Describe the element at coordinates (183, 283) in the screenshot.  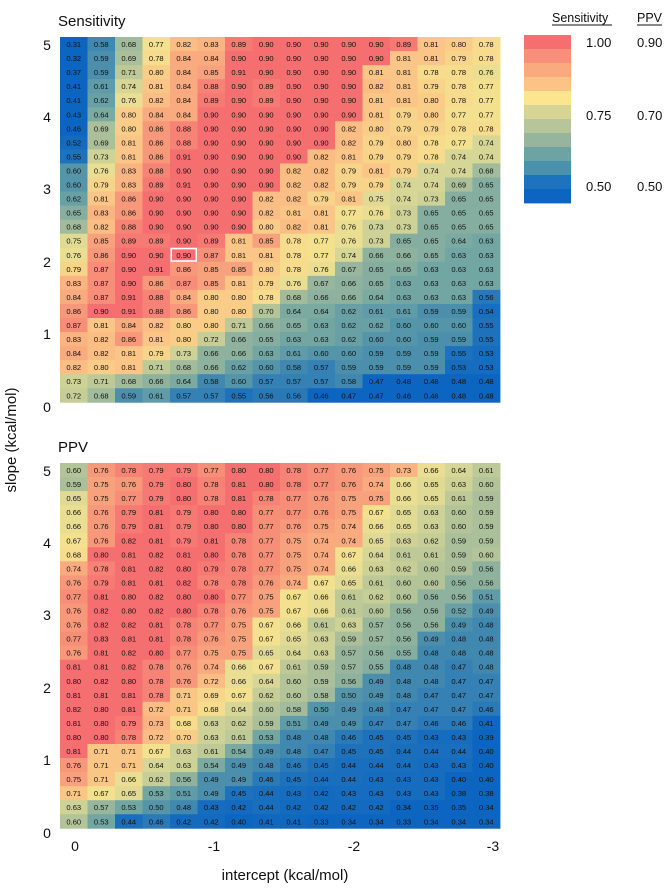
I see `cell-value-label: 0.87` at that location.